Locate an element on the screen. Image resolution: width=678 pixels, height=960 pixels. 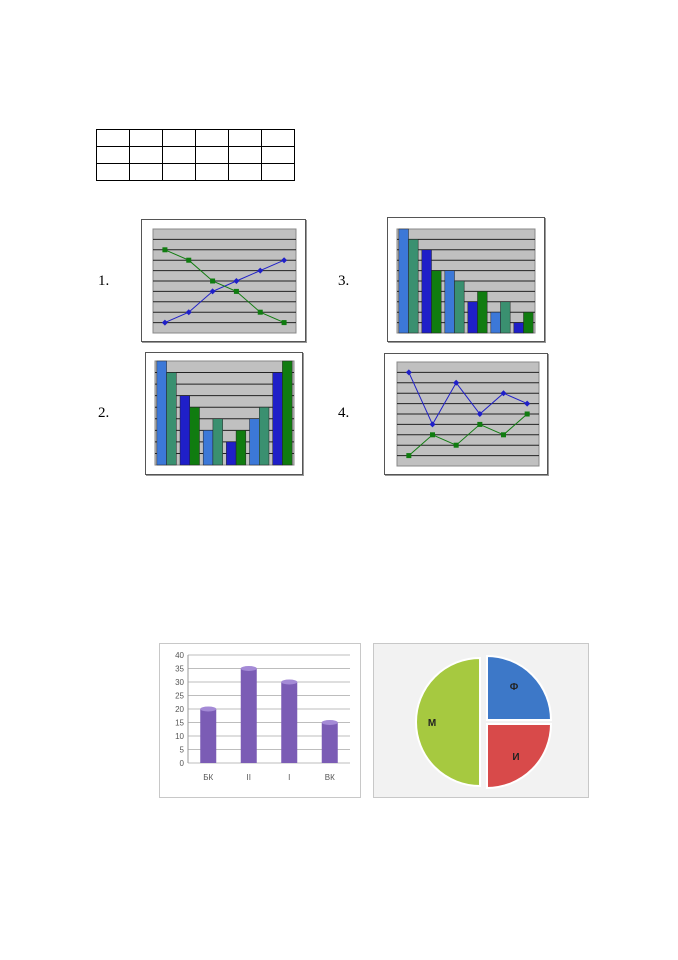
option-label-3: 3. is located at coordinates (344, 281).